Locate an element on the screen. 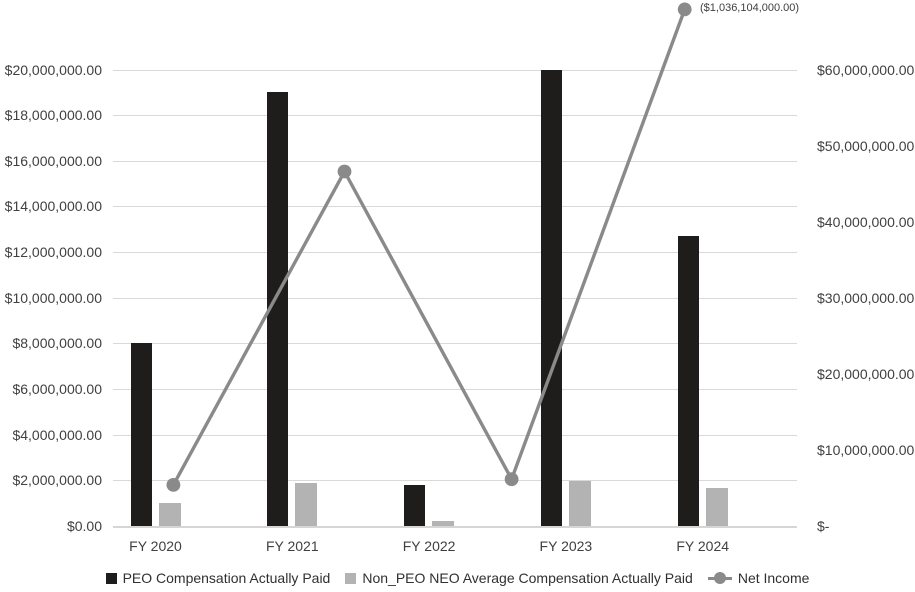 This screenshot has height=592, width=915. y-axis-left-tick: $16,000,000.00 is located at coordinates (53, 160).